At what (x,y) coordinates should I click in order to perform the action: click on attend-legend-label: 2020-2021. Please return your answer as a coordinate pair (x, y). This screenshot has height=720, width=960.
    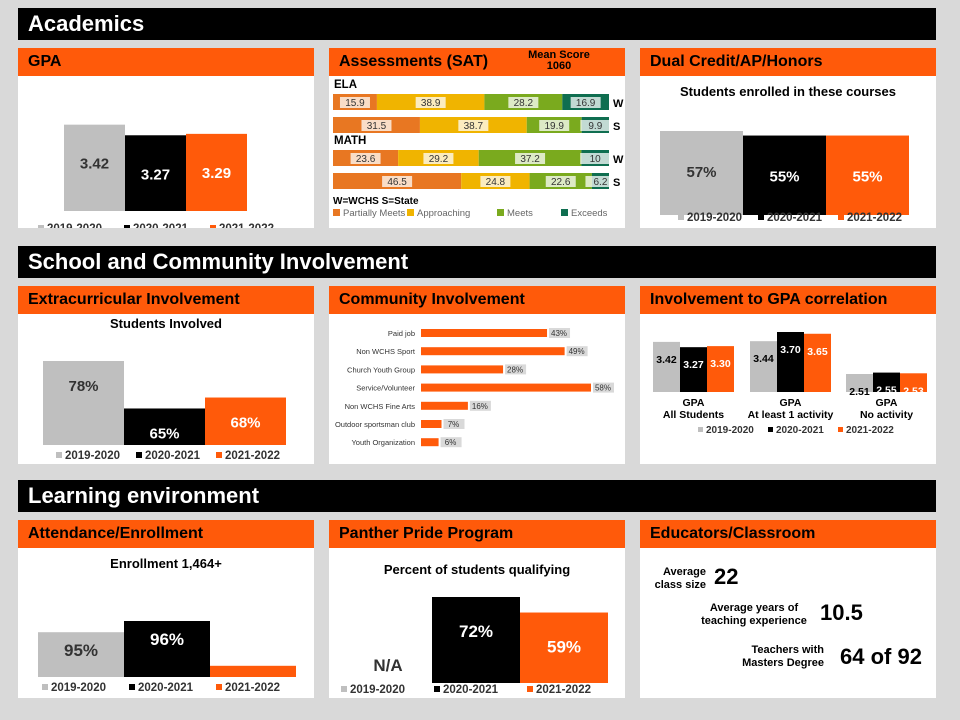
    Looking at the image, I should click on (166, 688).